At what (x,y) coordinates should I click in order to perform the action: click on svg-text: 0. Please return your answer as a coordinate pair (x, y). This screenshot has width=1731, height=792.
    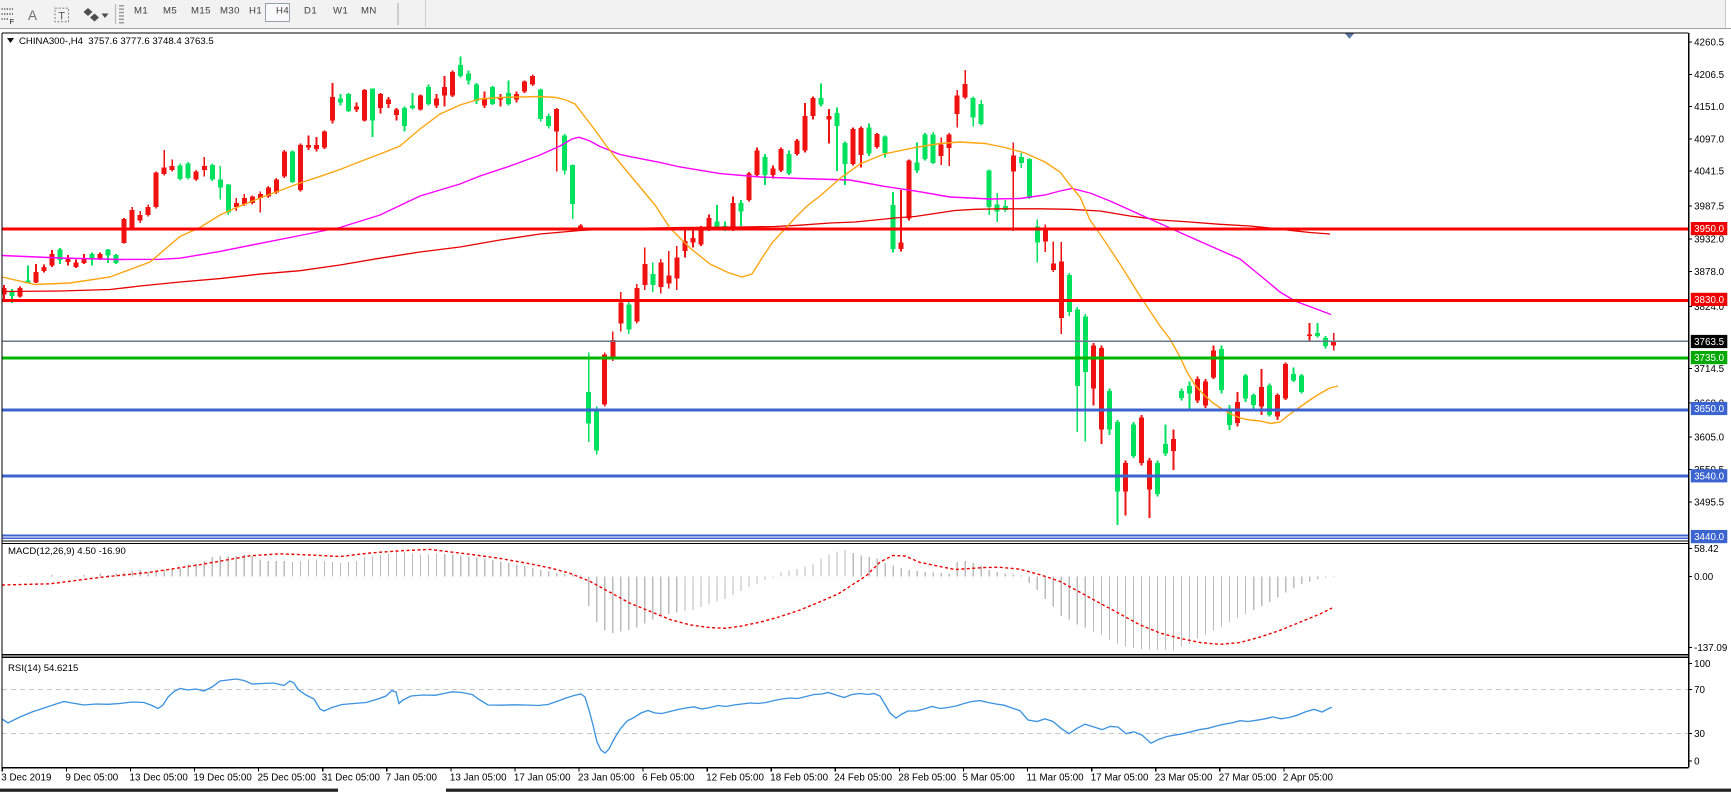
    Looking at the image, I should click on (1697, 761).